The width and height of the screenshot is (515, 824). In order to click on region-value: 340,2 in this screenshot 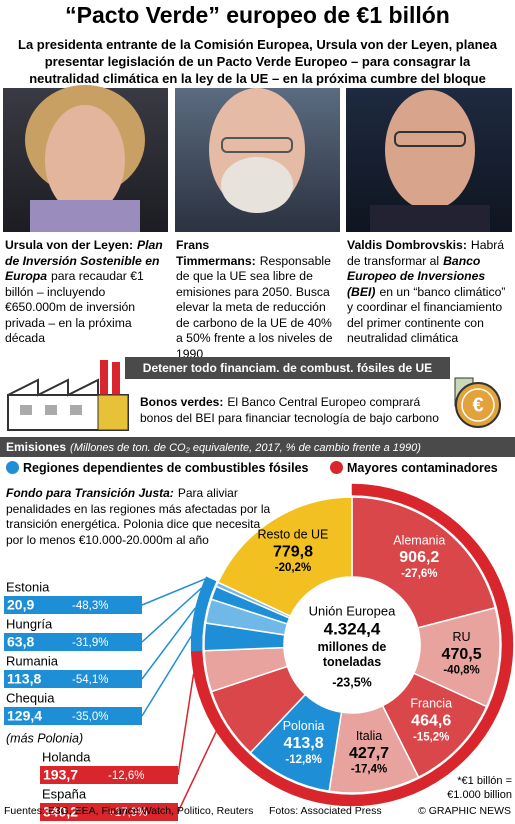, I will do `click(60, 812)`.